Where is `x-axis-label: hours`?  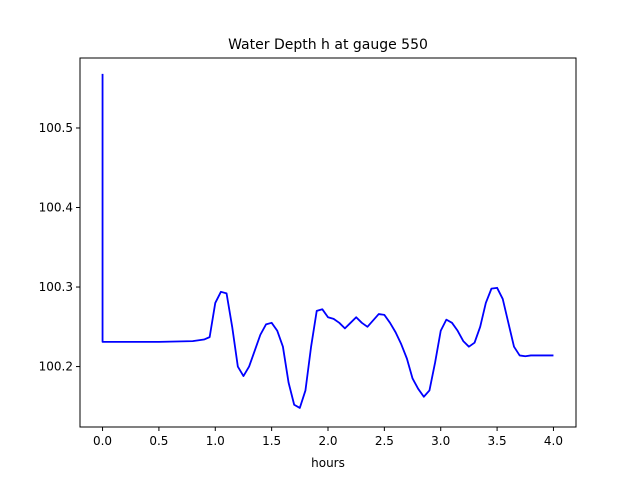 x-axis-label: hours is located at coordinates (328, 463).